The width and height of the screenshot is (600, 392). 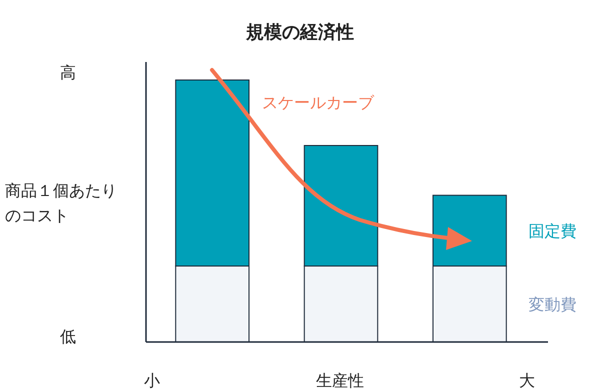 I want to click on x-axis-title: 生産性, so click(x=340, y=380).